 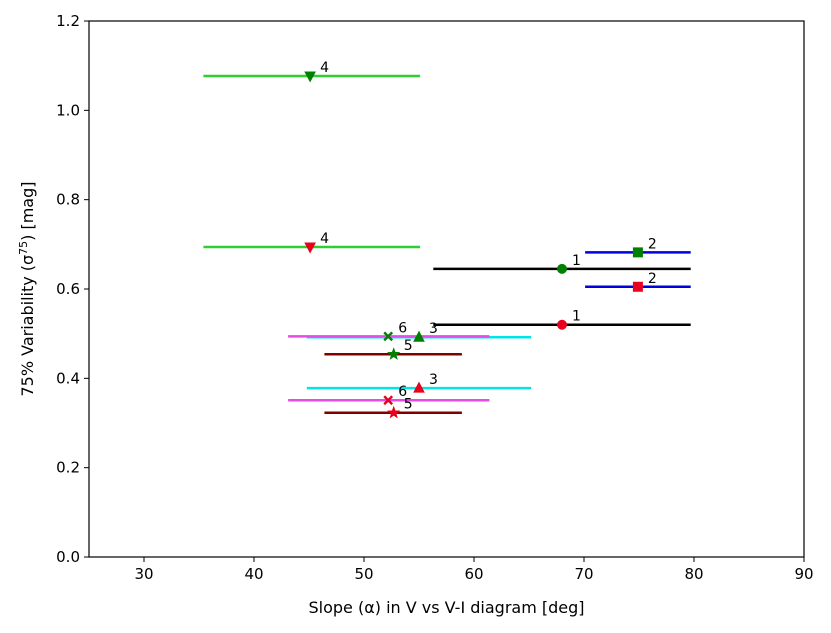 I want to click on y-axis-label: 75% Variability (σ75) [mag], so click(x=27, y=288).